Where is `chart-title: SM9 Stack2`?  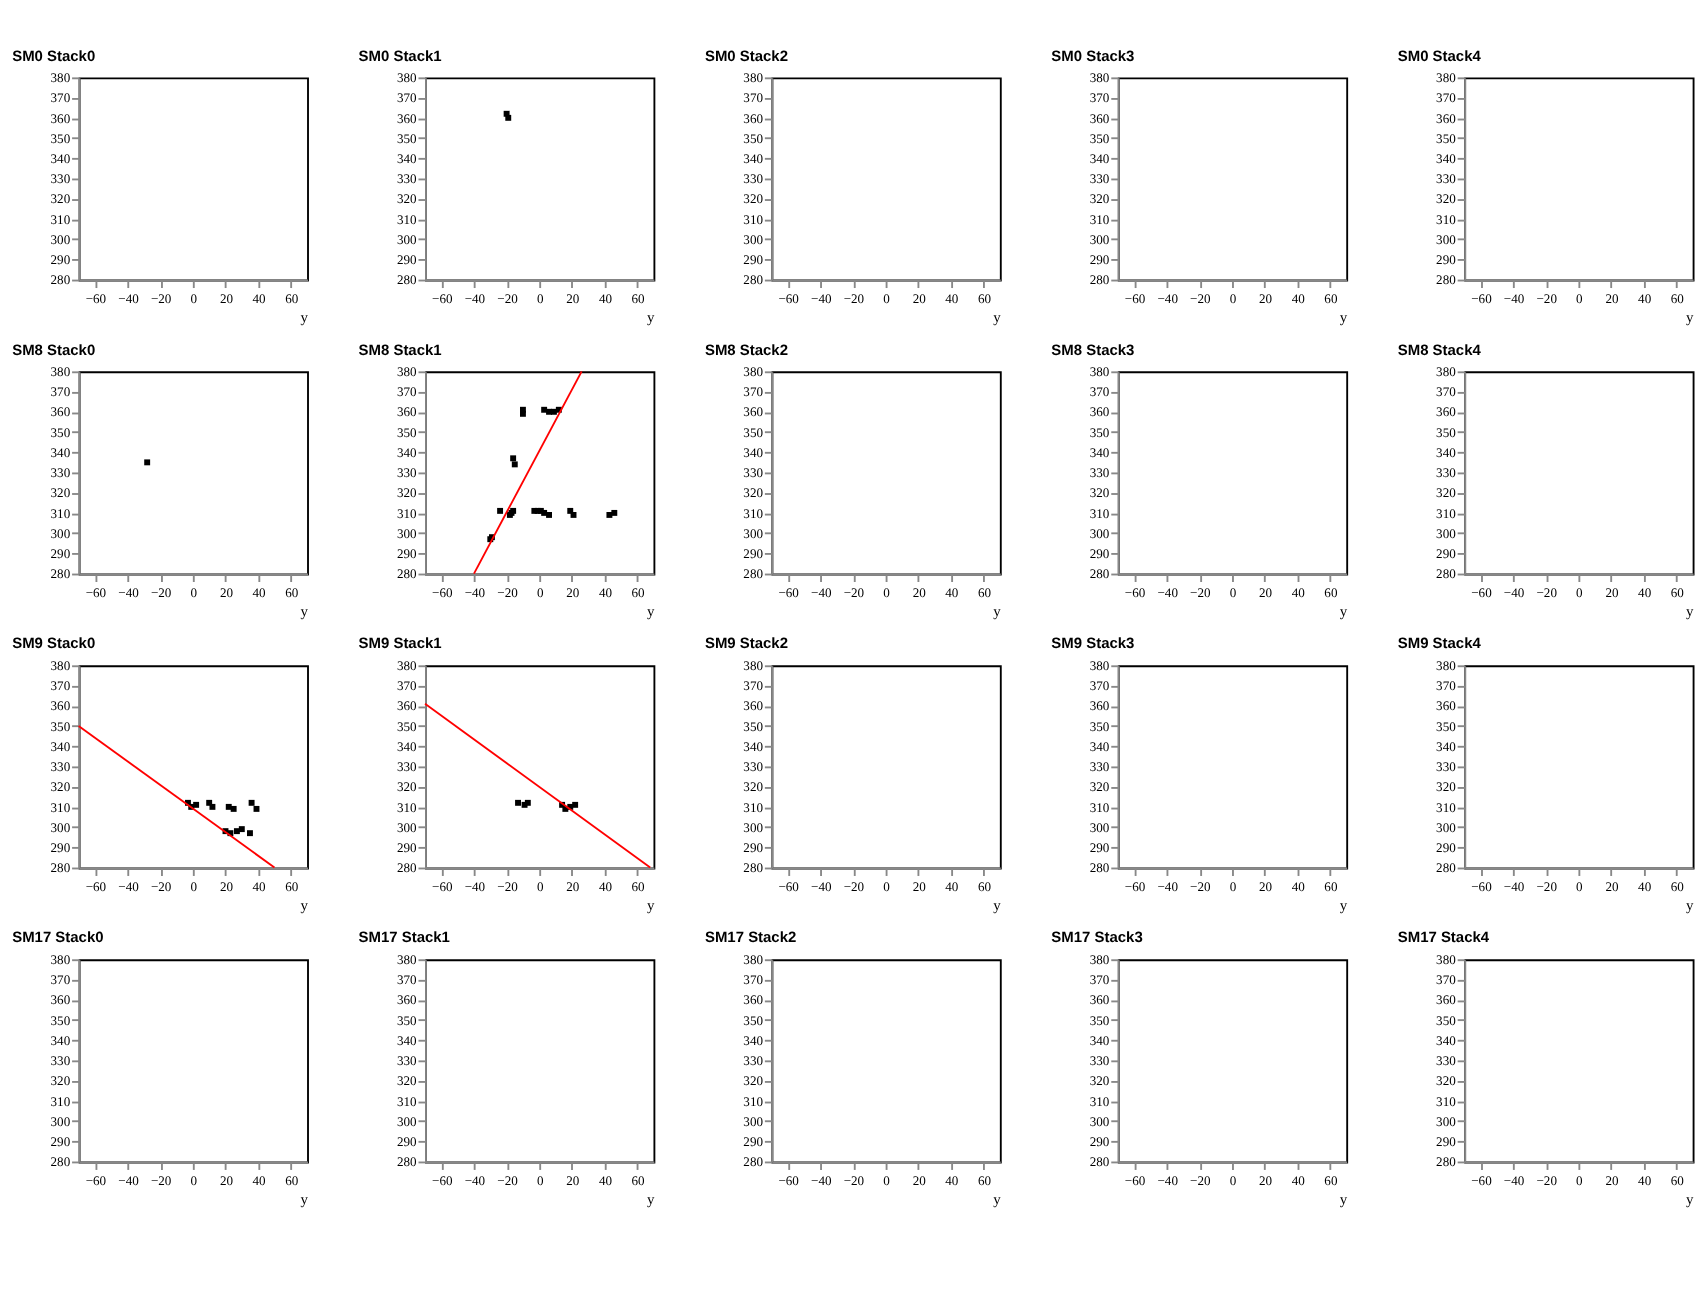
chart-title: SM9 Stack2 is located at coordinates (746, 643).